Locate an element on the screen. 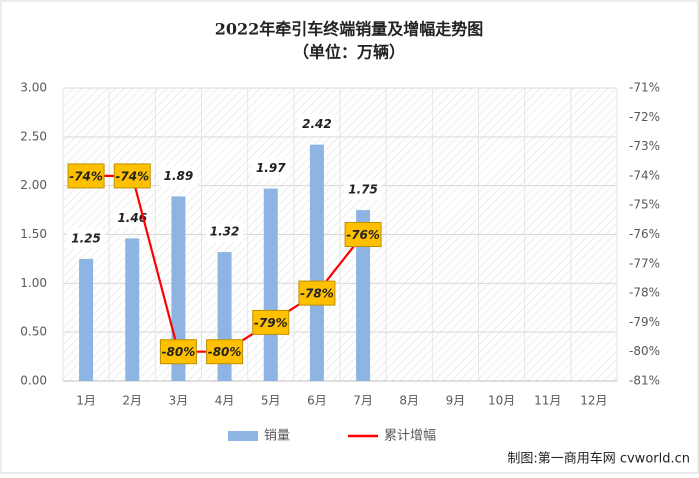 This screenshot has height=478, width=699. y-tick-label: 2.00 is located at coordinates (33, 185).